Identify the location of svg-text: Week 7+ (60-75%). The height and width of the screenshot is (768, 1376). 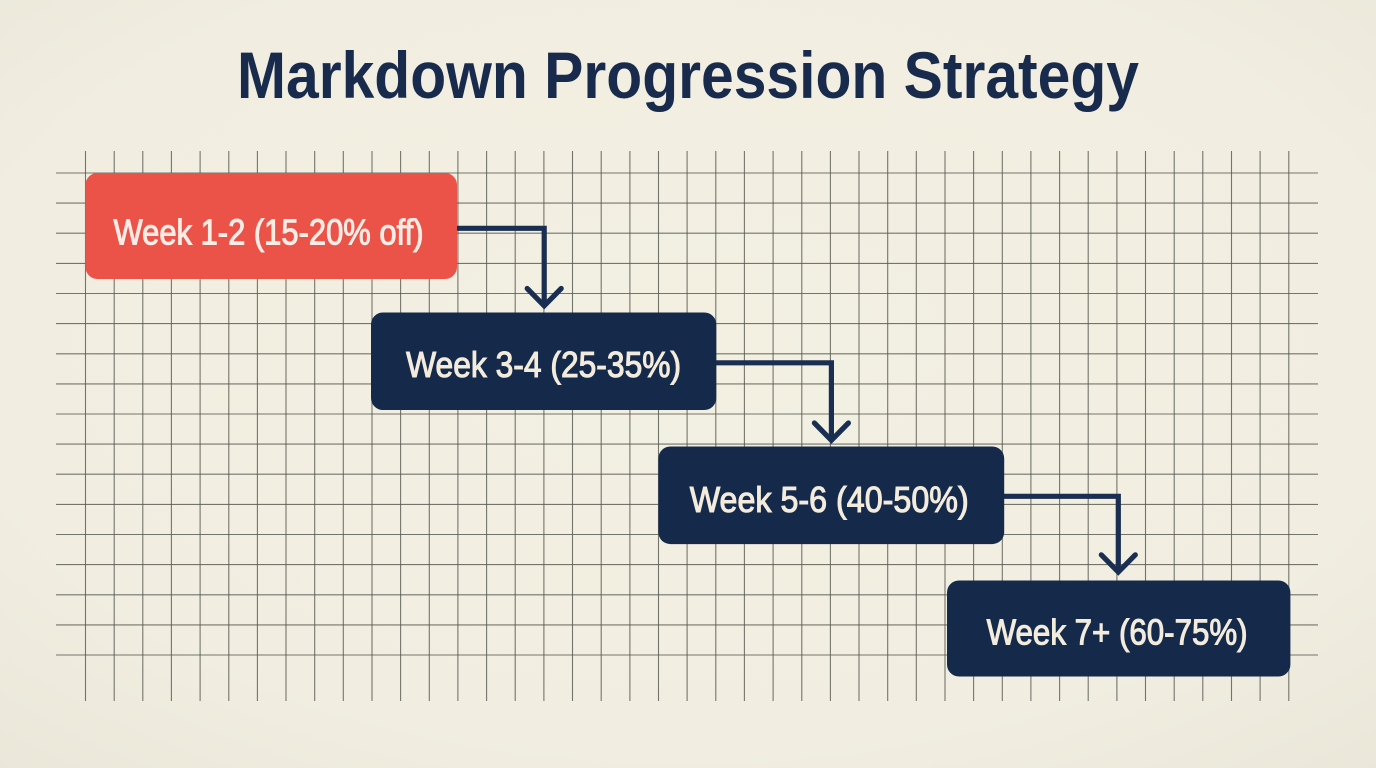
(1117, 632).